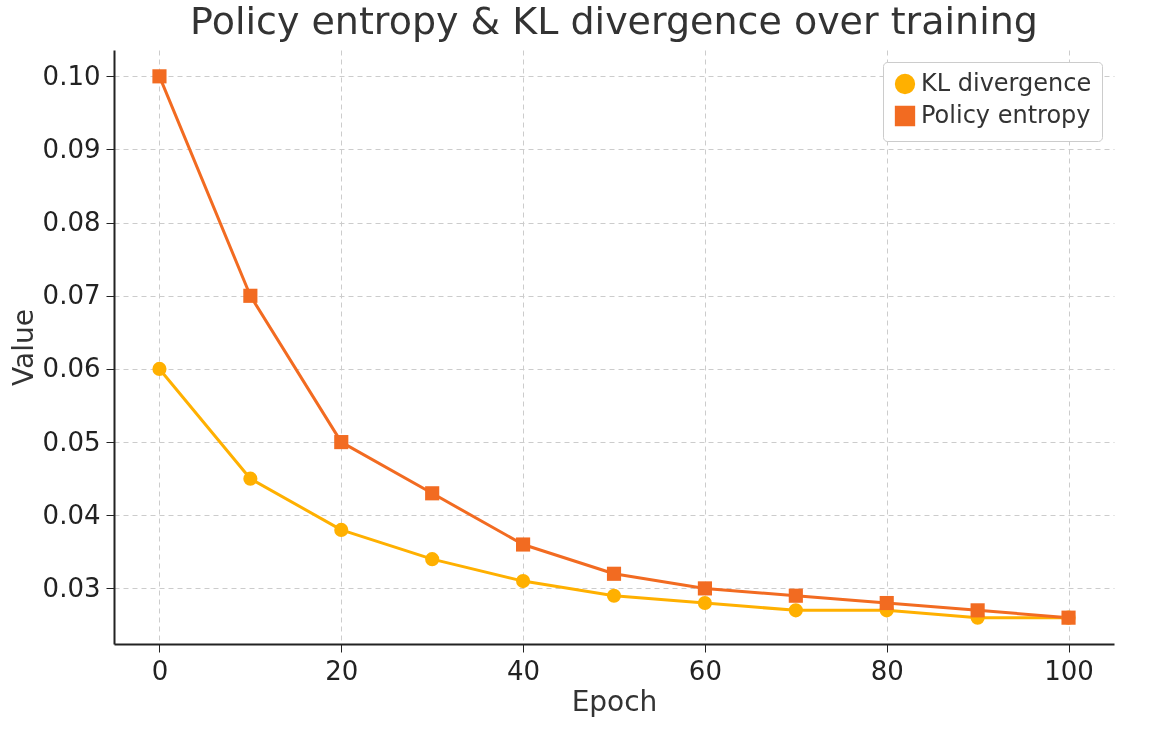  What do you see at coordinates (342, 670) in the screenshot?
I see `x-tick-label: 20` at bounding box center [342, 670].